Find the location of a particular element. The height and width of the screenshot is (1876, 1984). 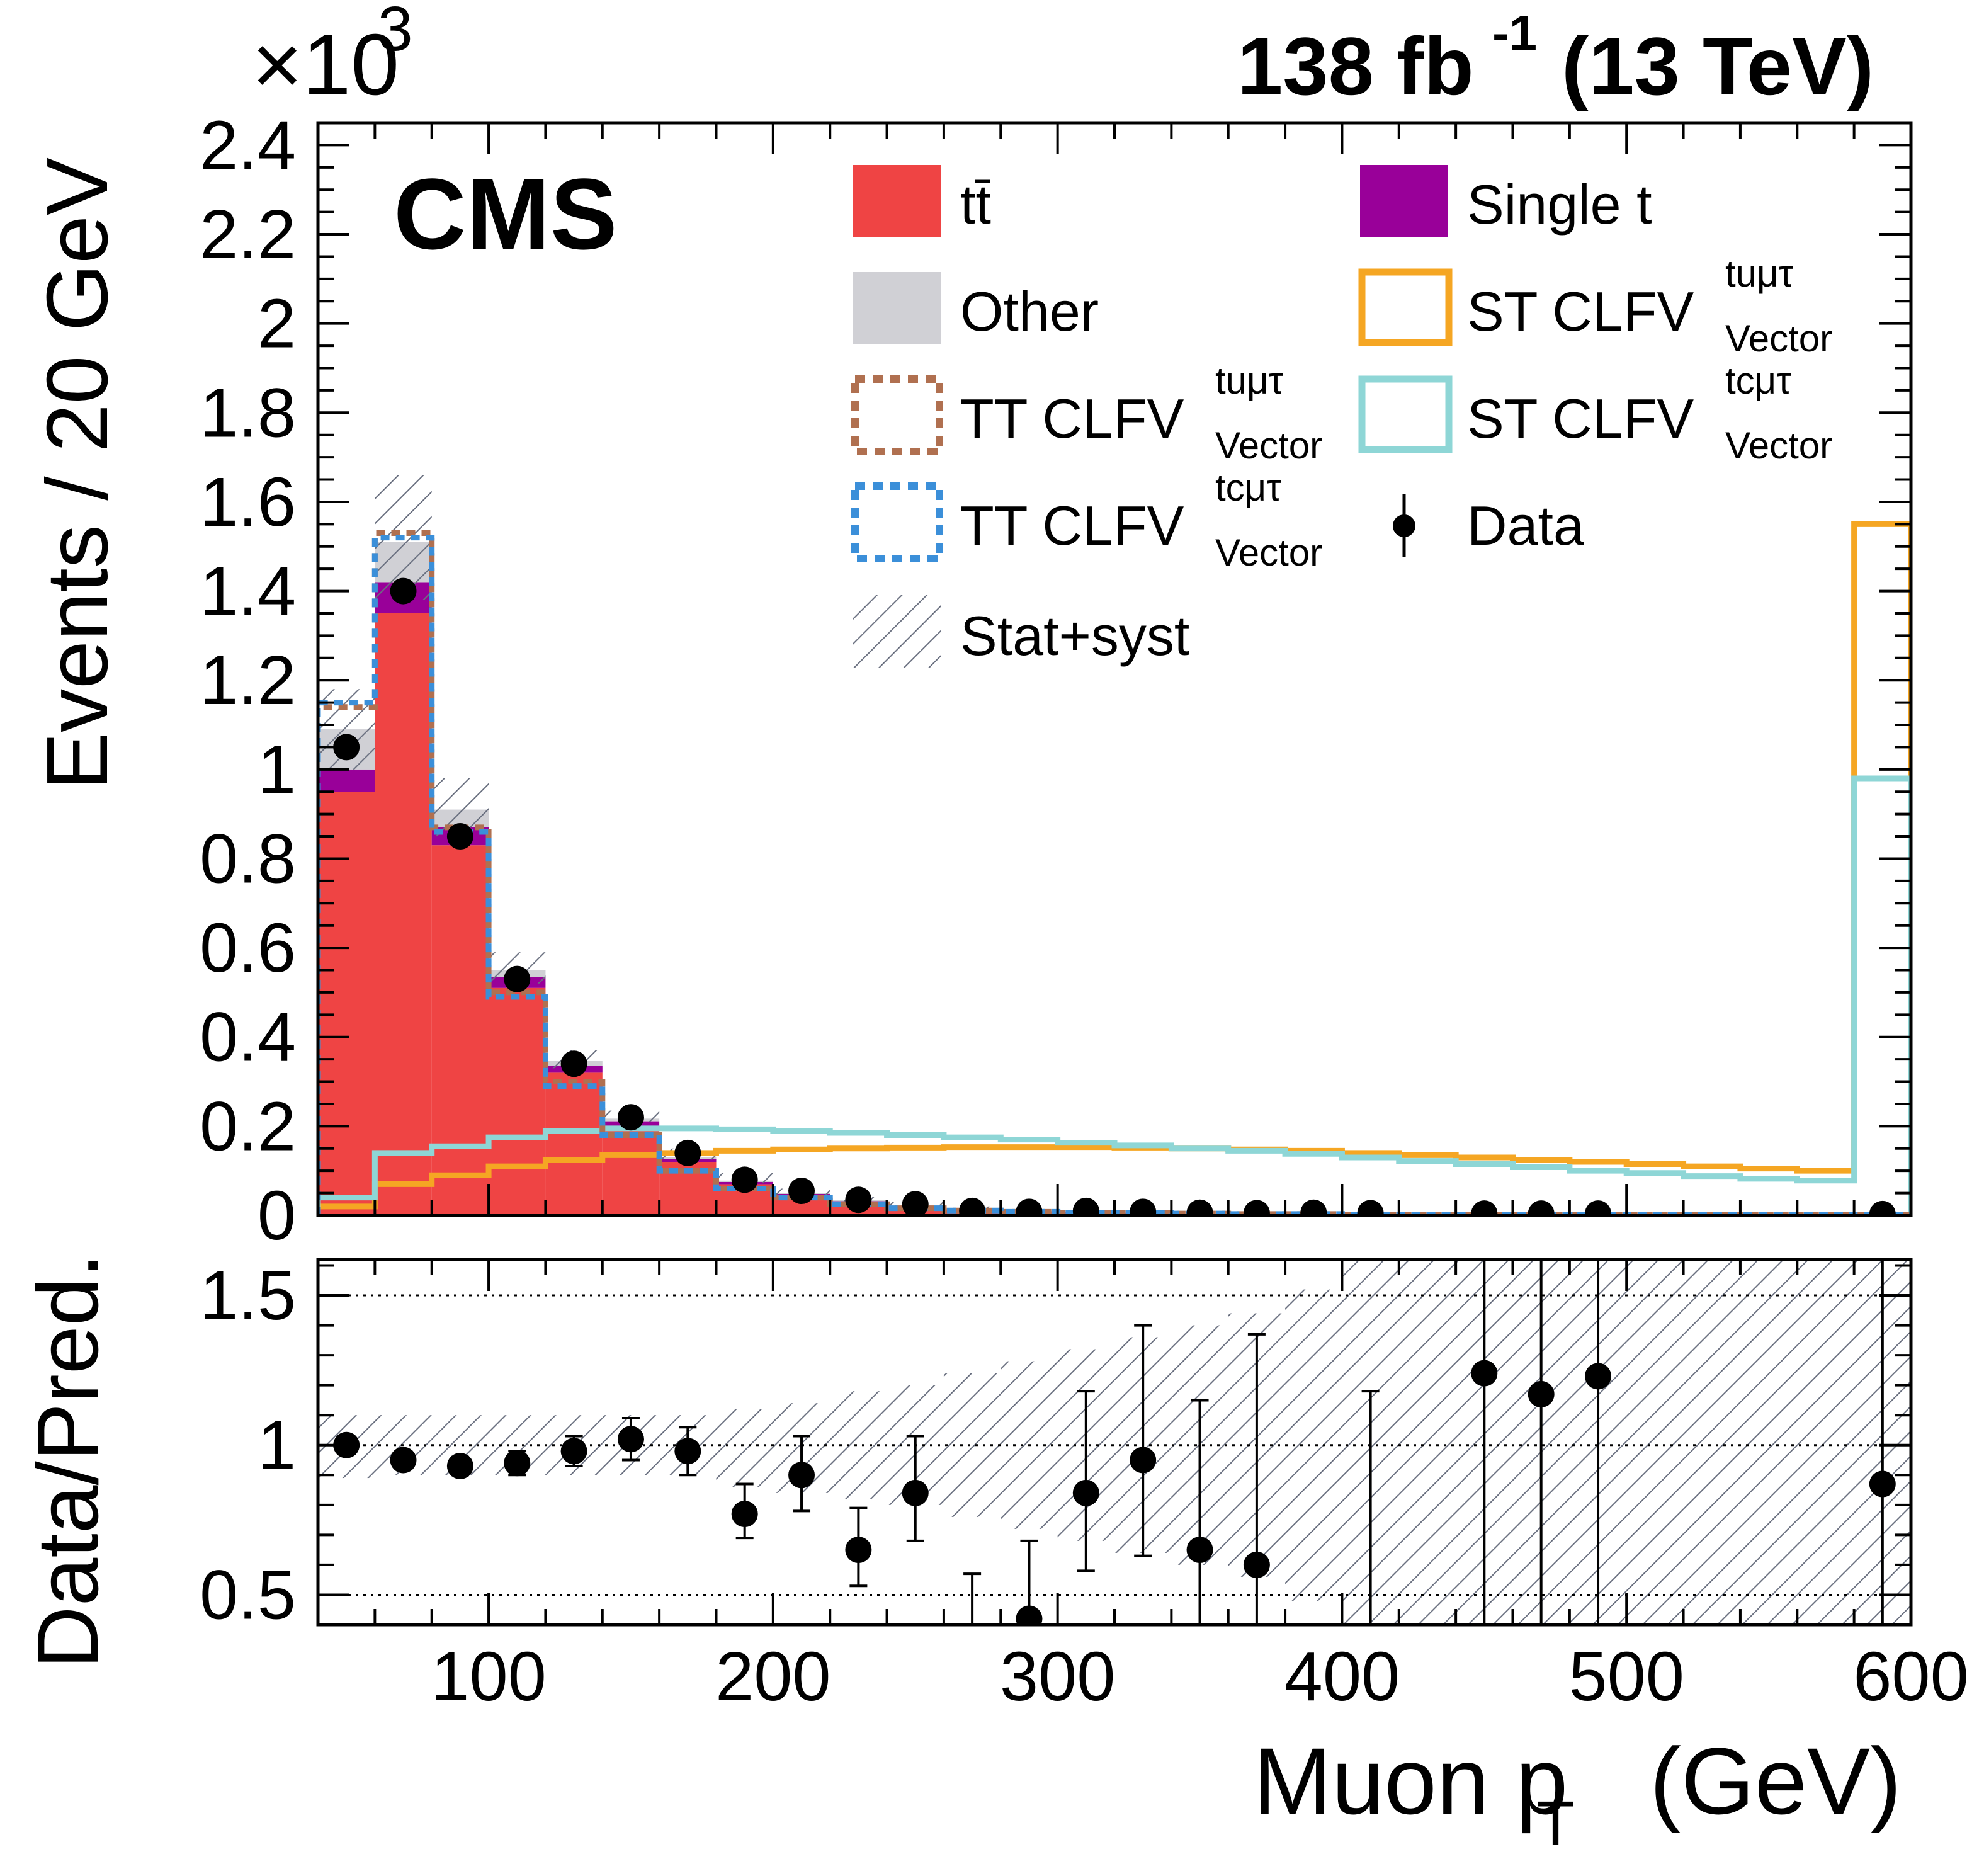

lumi-label: 138 fb -1 (13 TeV) is located at coordinates (1555, 58).